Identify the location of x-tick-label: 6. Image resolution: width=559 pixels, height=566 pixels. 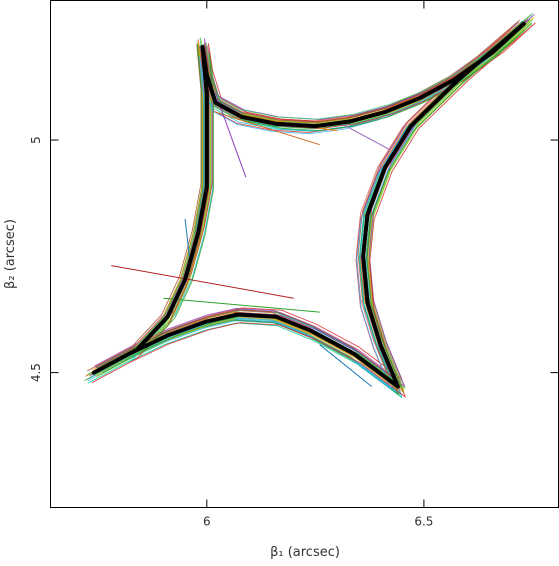
(207, 522).